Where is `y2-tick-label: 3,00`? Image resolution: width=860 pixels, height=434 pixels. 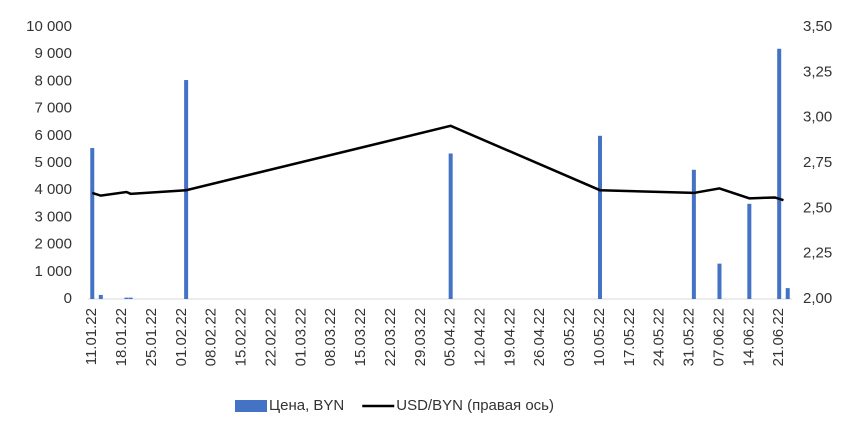 y2-tick-label: 3,00 is located at coordinates (817, 117).